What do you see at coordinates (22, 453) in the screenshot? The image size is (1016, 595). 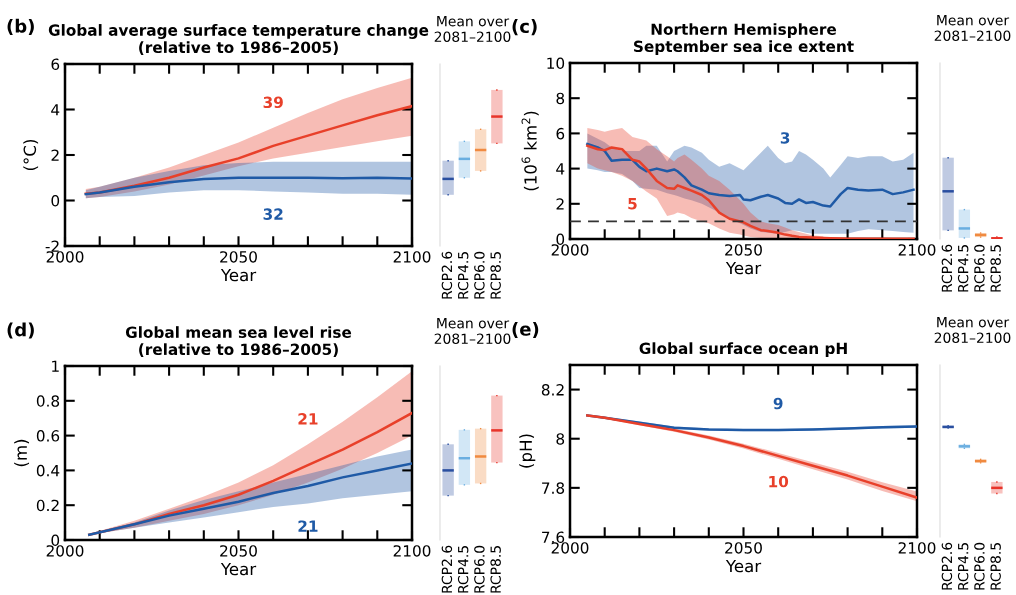 I see `y-axis-title: (m)` at bounding box center [22, 453].